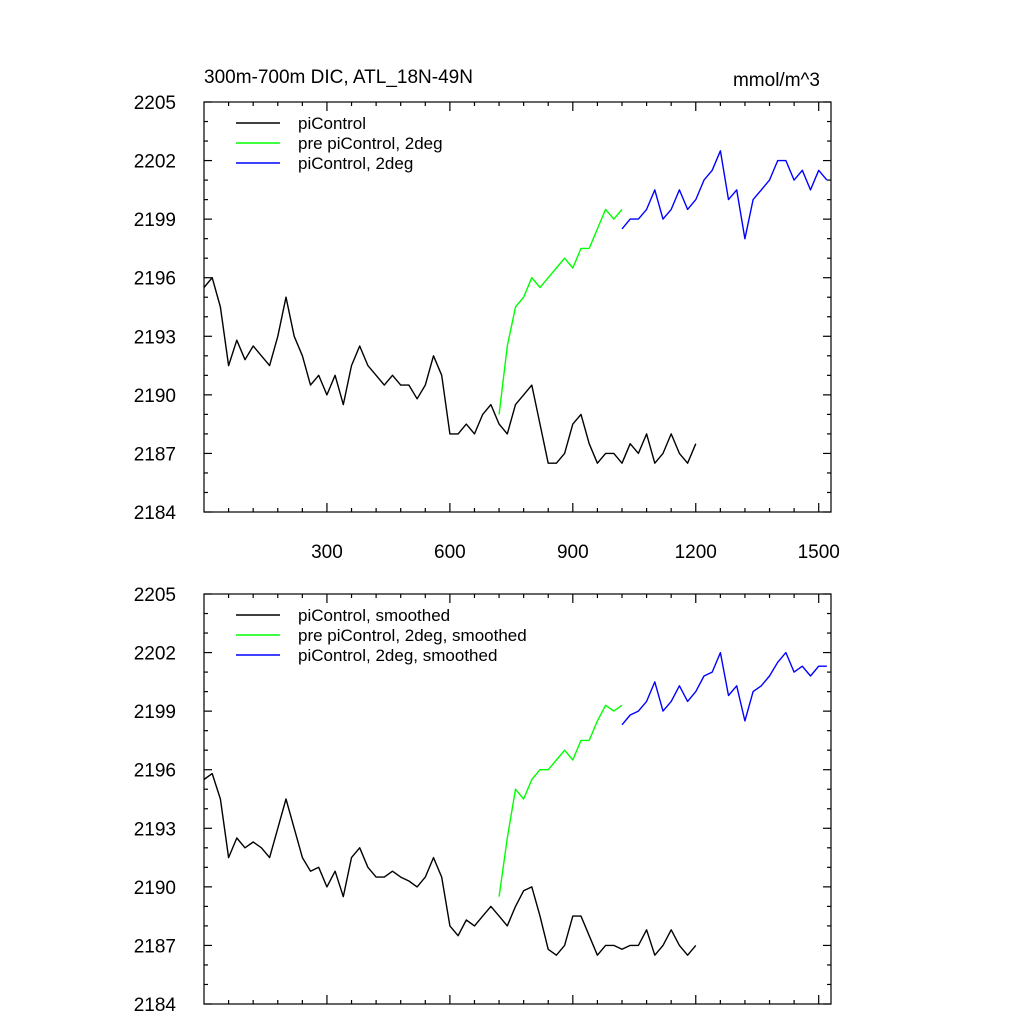 This screenshot has height=1024, width=1024. Describe the element at coordinates (819, 552) in the screenshot. I see `x-tick-label: 1500` at that location.